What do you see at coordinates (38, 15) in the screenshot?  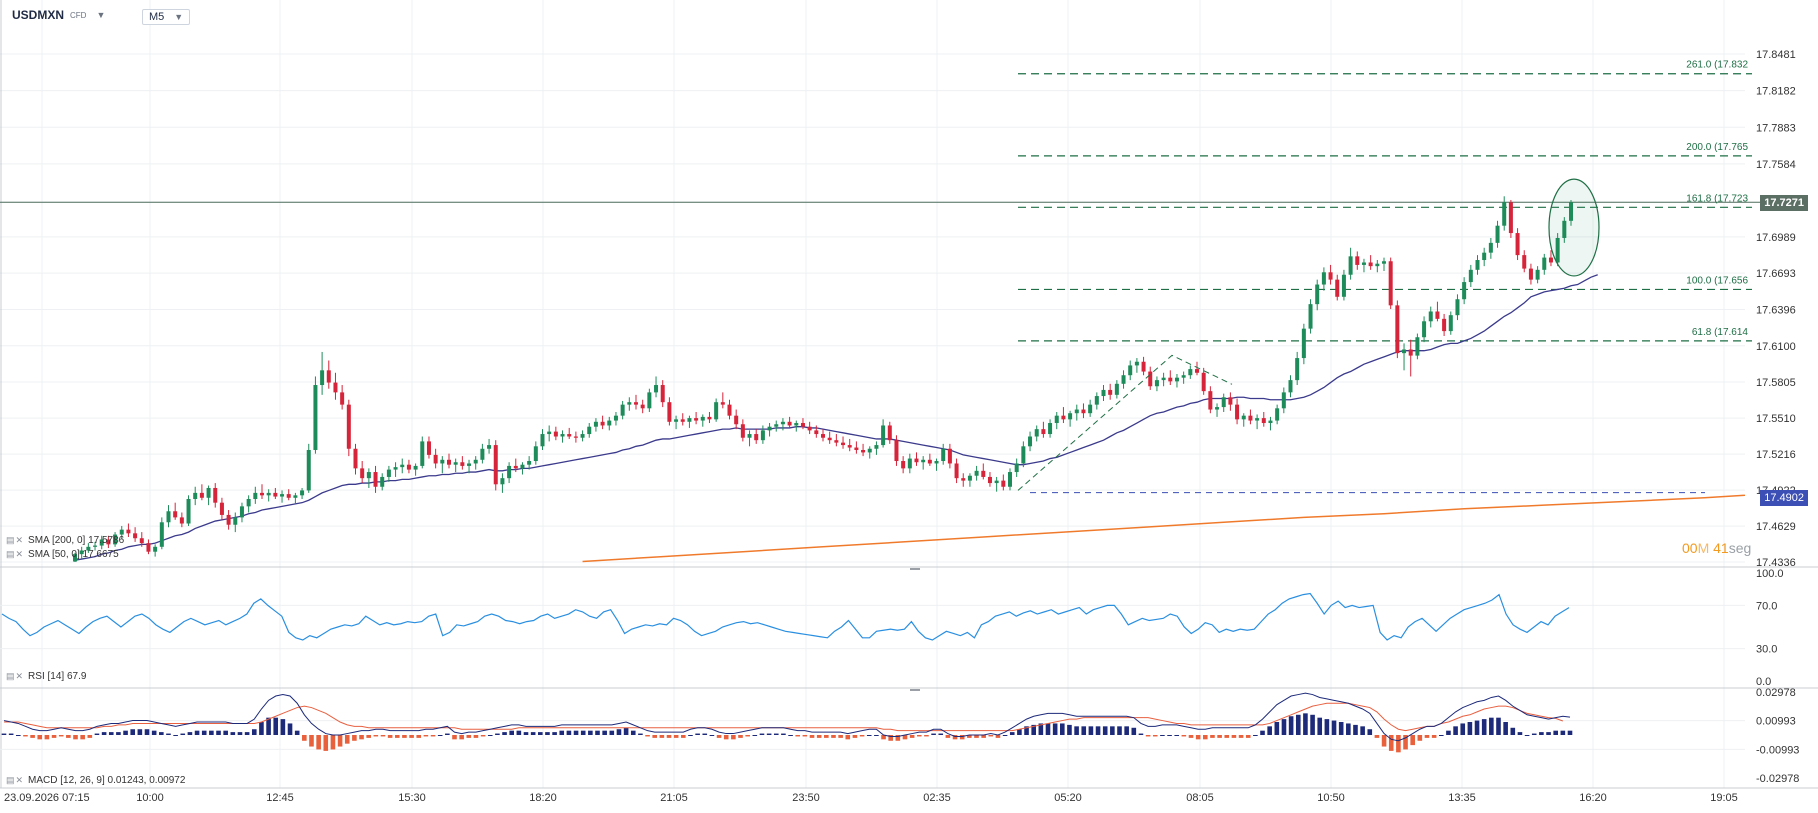 I see `symbol-name: USDMXN` at bounding box center [38, 15].